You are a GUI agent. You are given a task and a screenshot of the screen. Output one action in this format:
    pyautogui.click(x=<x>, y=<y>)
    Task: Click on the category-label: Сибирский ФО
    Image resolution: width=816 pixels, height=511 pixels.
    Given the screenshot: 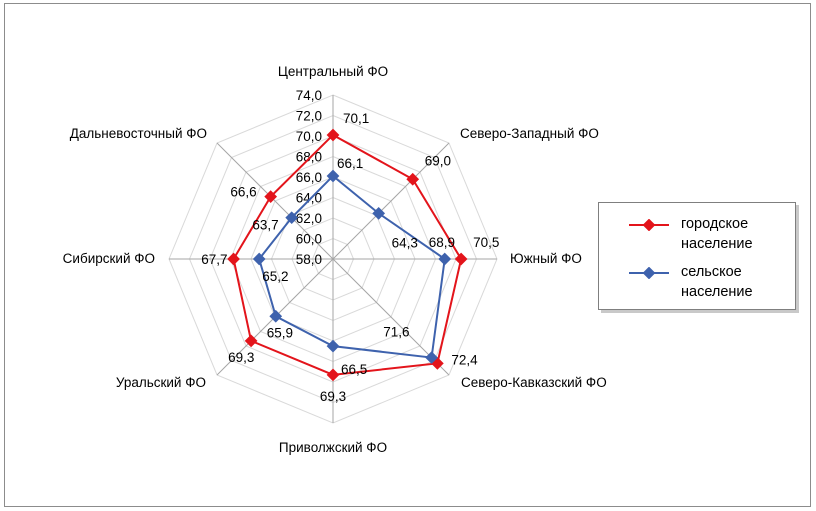 What is the action you would take?
    pyautogui.click(x=109, y=258)
    